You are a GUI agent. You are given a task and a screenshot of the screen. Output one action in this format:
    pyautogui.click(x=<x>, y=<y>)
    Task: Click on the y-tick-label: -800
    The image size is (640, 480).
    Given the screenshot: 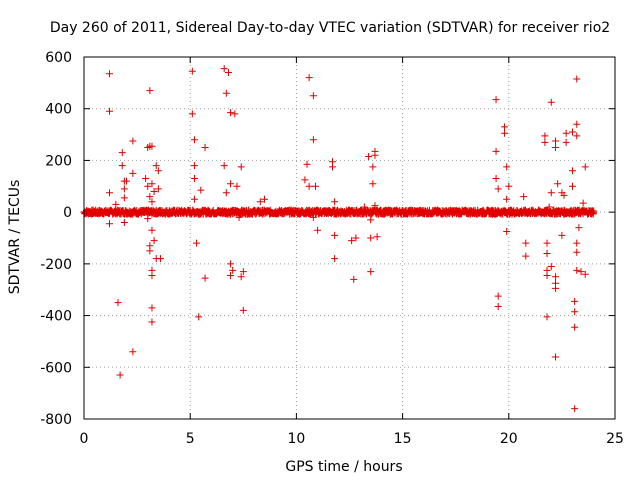 What is the action you would take?
    pyautogui.click(x=56, y=420)
    